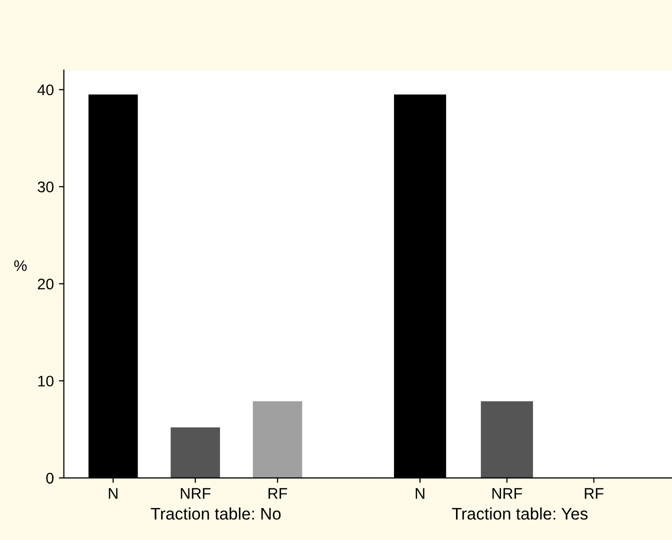 The width and height of the screenshot is (672, 540). I want to click on x-axis-title: Traction table: No, so click(215, 513).